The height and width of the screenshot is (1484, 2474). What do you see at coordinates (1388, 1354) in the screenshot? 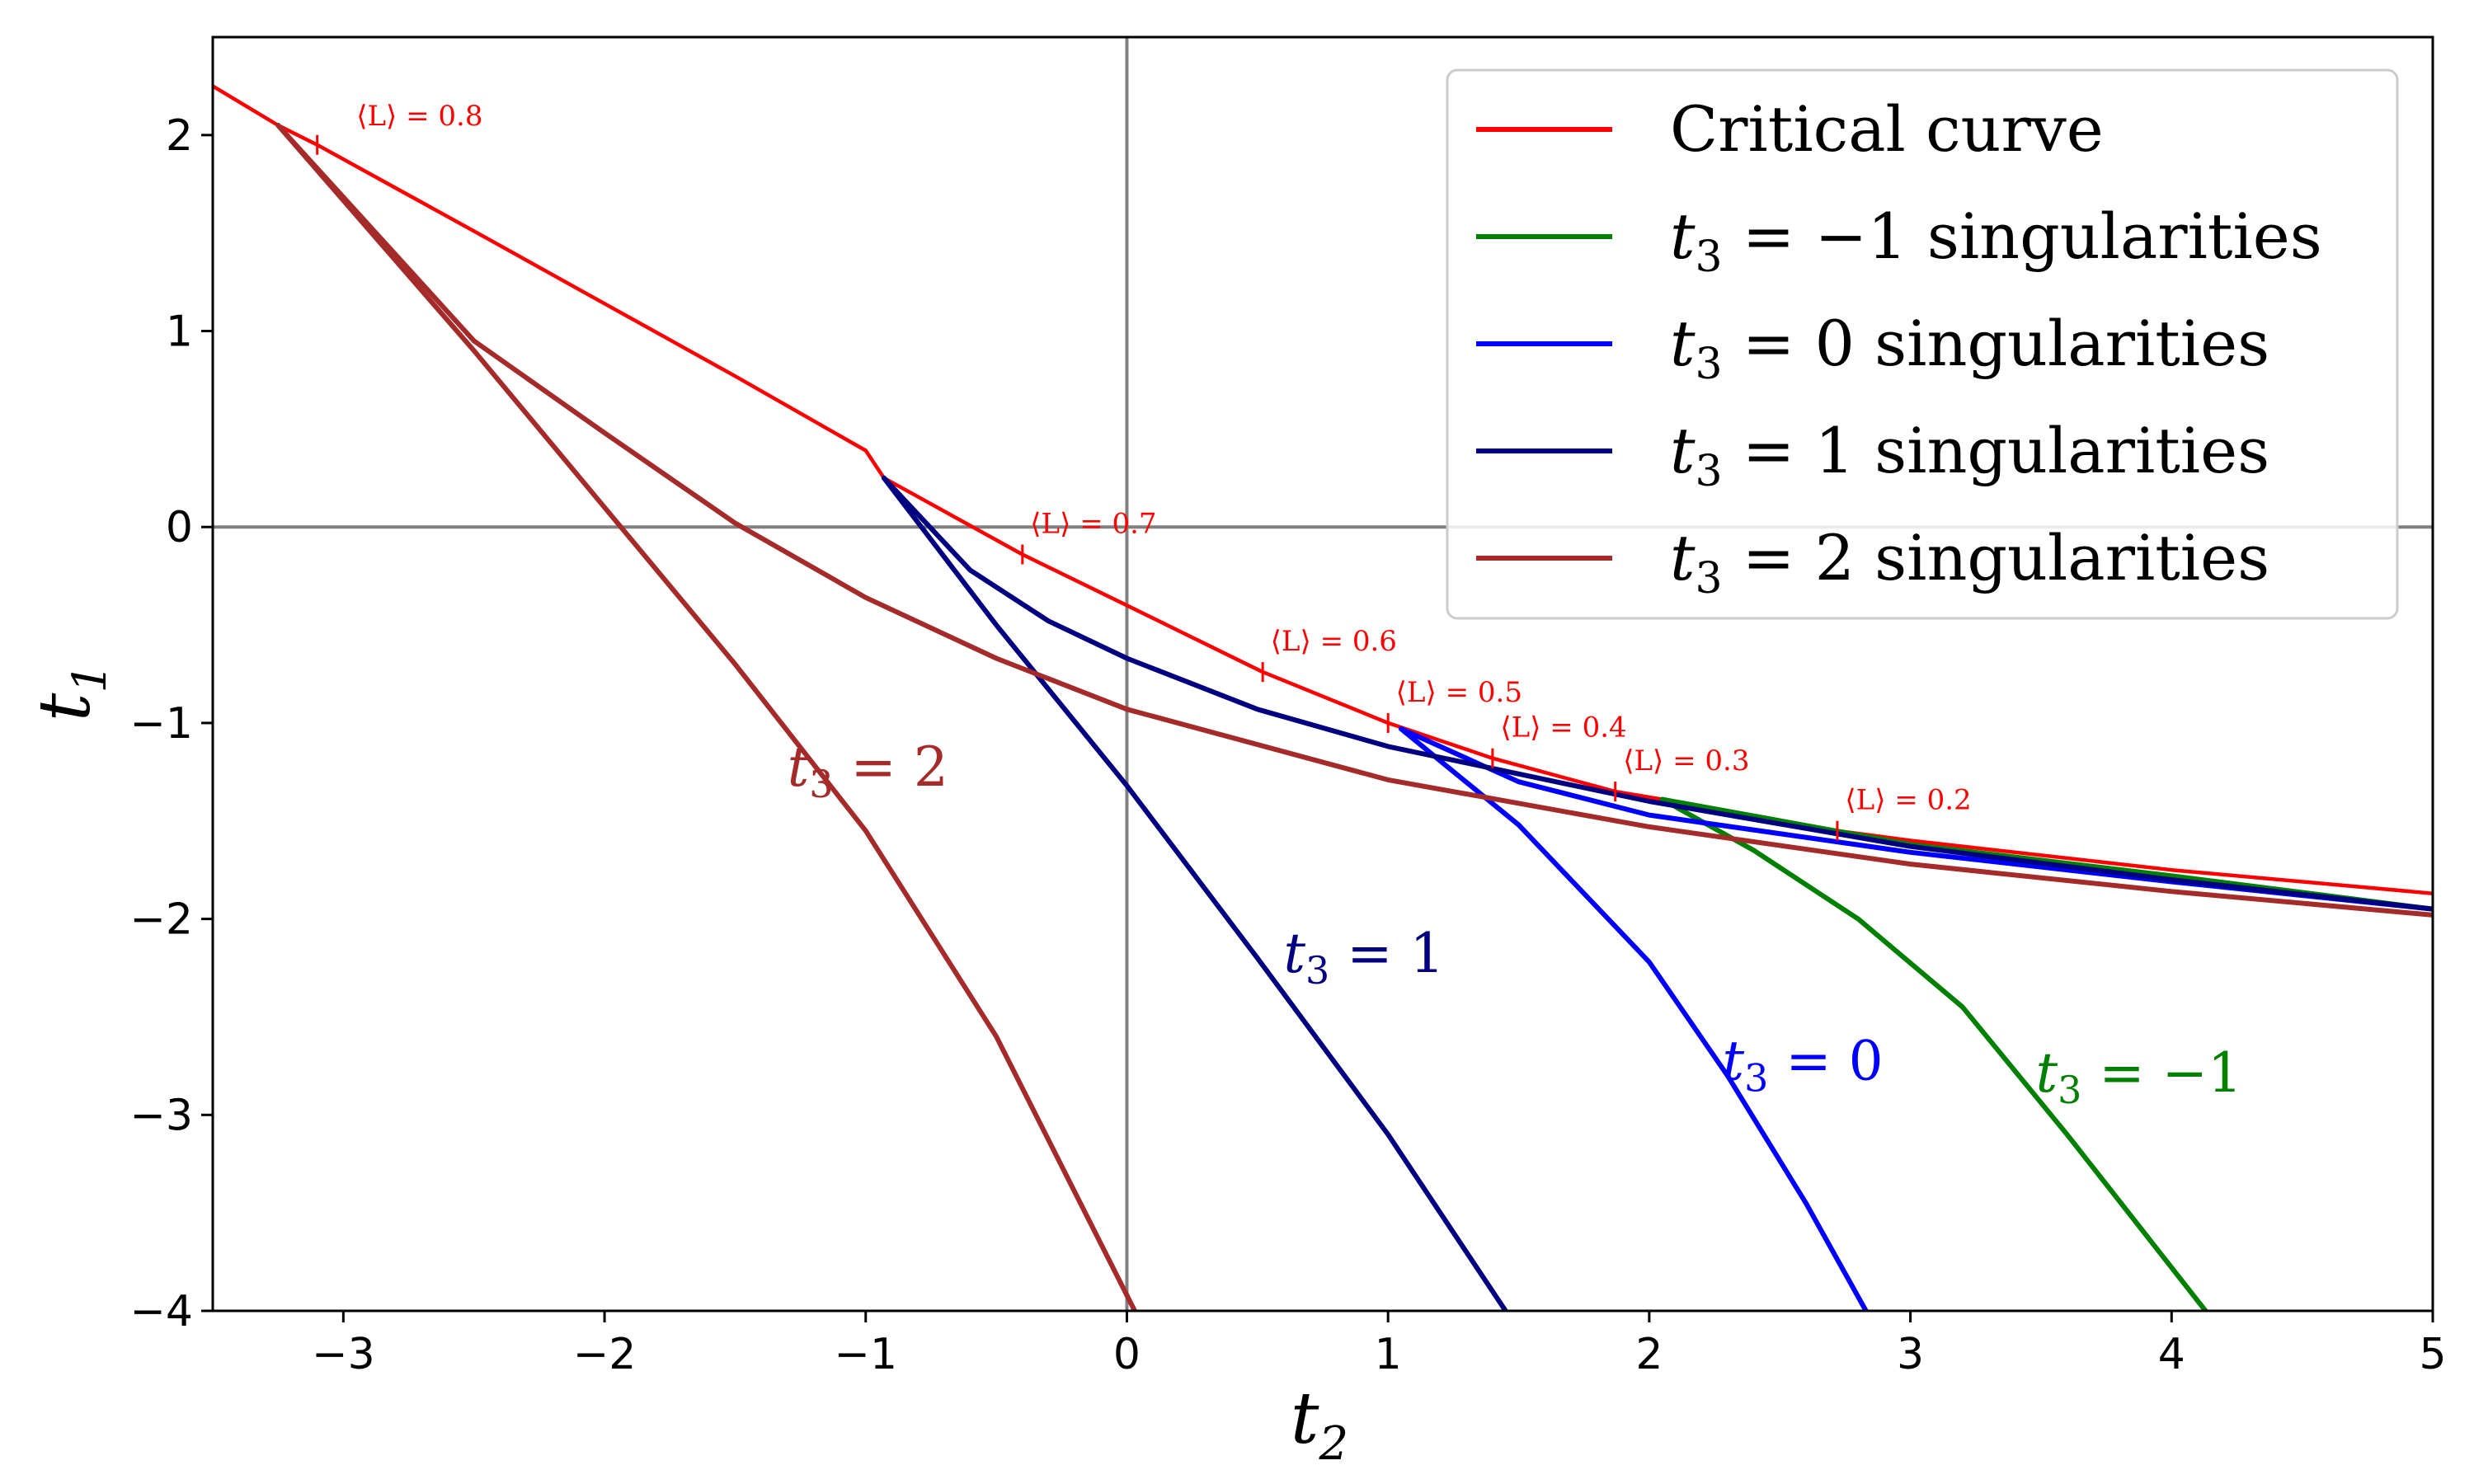
I see `x-tick-label-4: 1` at bounding box center [1388, 1354].